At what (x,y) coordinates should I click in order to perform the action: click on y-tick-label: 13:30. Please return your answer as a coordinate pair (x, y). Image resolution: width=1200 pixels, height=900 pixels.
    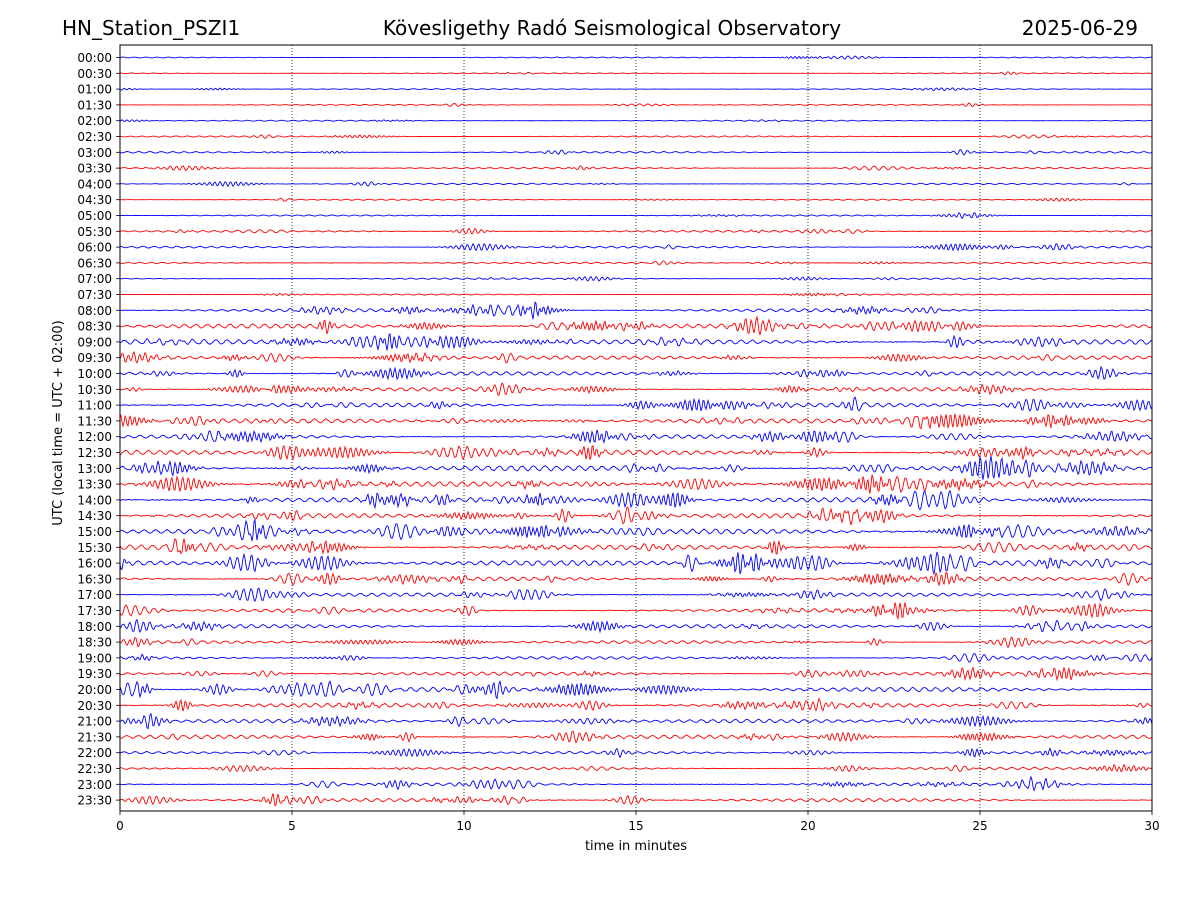
    Looking at the image, I should click on (94, 485).